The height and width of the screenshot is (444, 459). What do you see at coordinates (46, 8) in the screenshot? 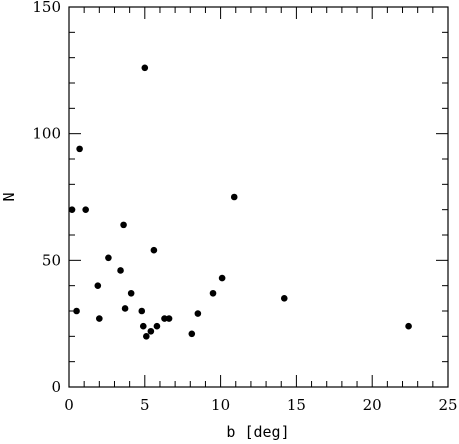
I see `y-tick-label: 150` at bounding box center [46, 8].